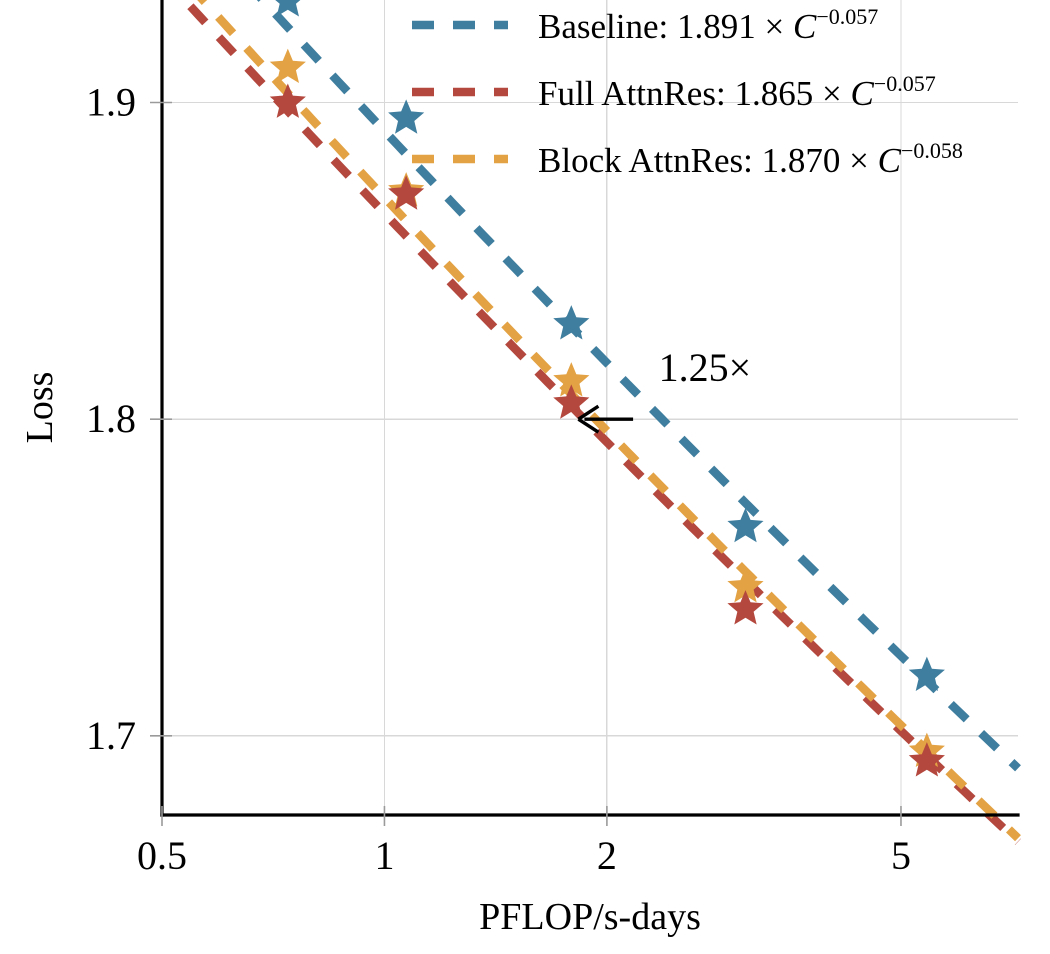 The height and width of the screenshot is (954, 1050). I want to click on legend-series-name: Block AttnRes:, so click(650, 160).